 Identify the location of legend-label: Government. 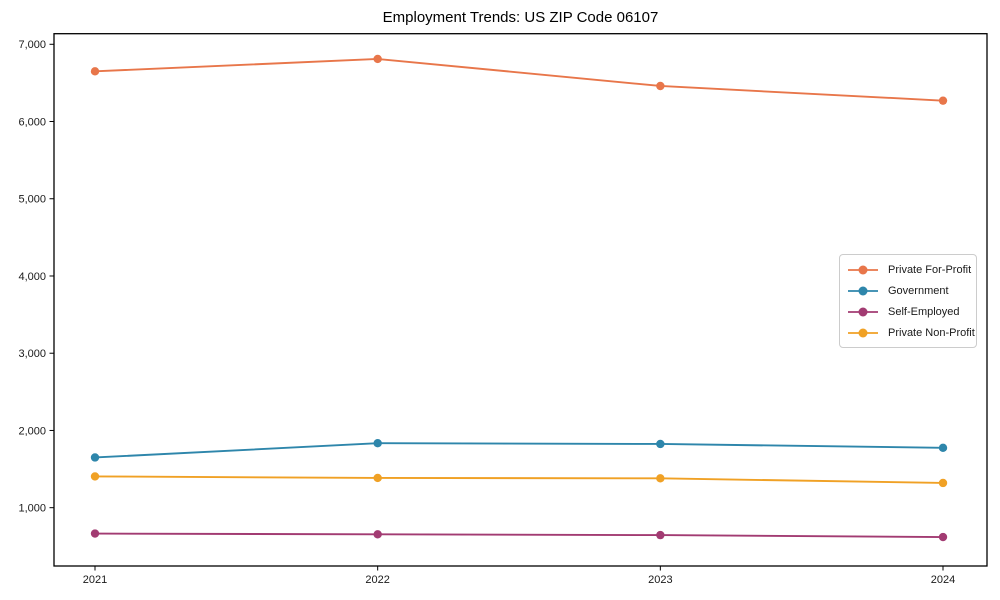
(918, 290).